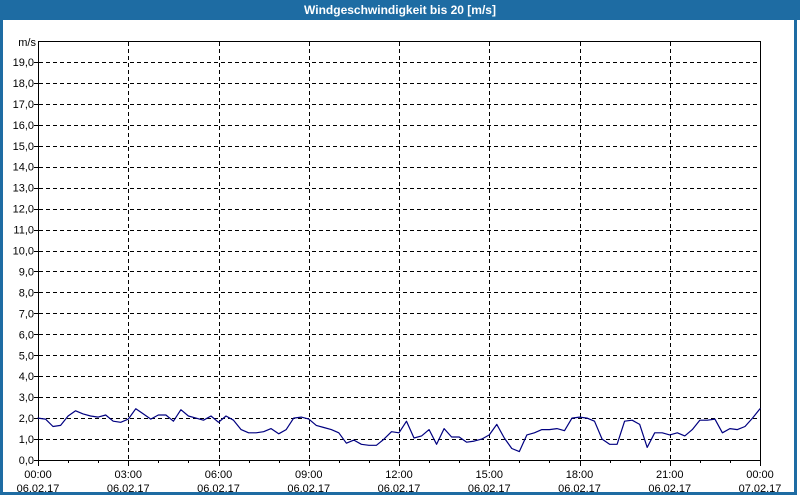 The image size is (800, 500). What do you see at coordinates (26, 356) in the screenshot?
I see `y-axis-tick-label: 5,0` at bounding box center [26, 356].